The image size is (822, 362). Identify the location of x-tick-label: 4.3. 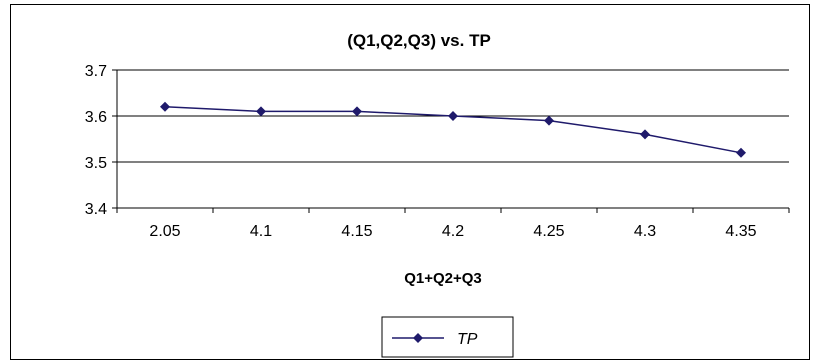
(645, 231).